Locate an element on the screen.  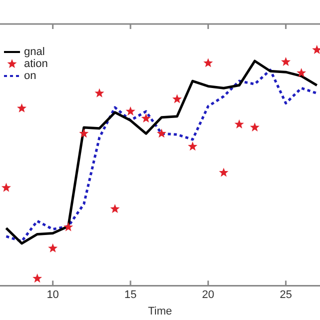
x-tick-label: 10 is located at coordinates (52, 295).